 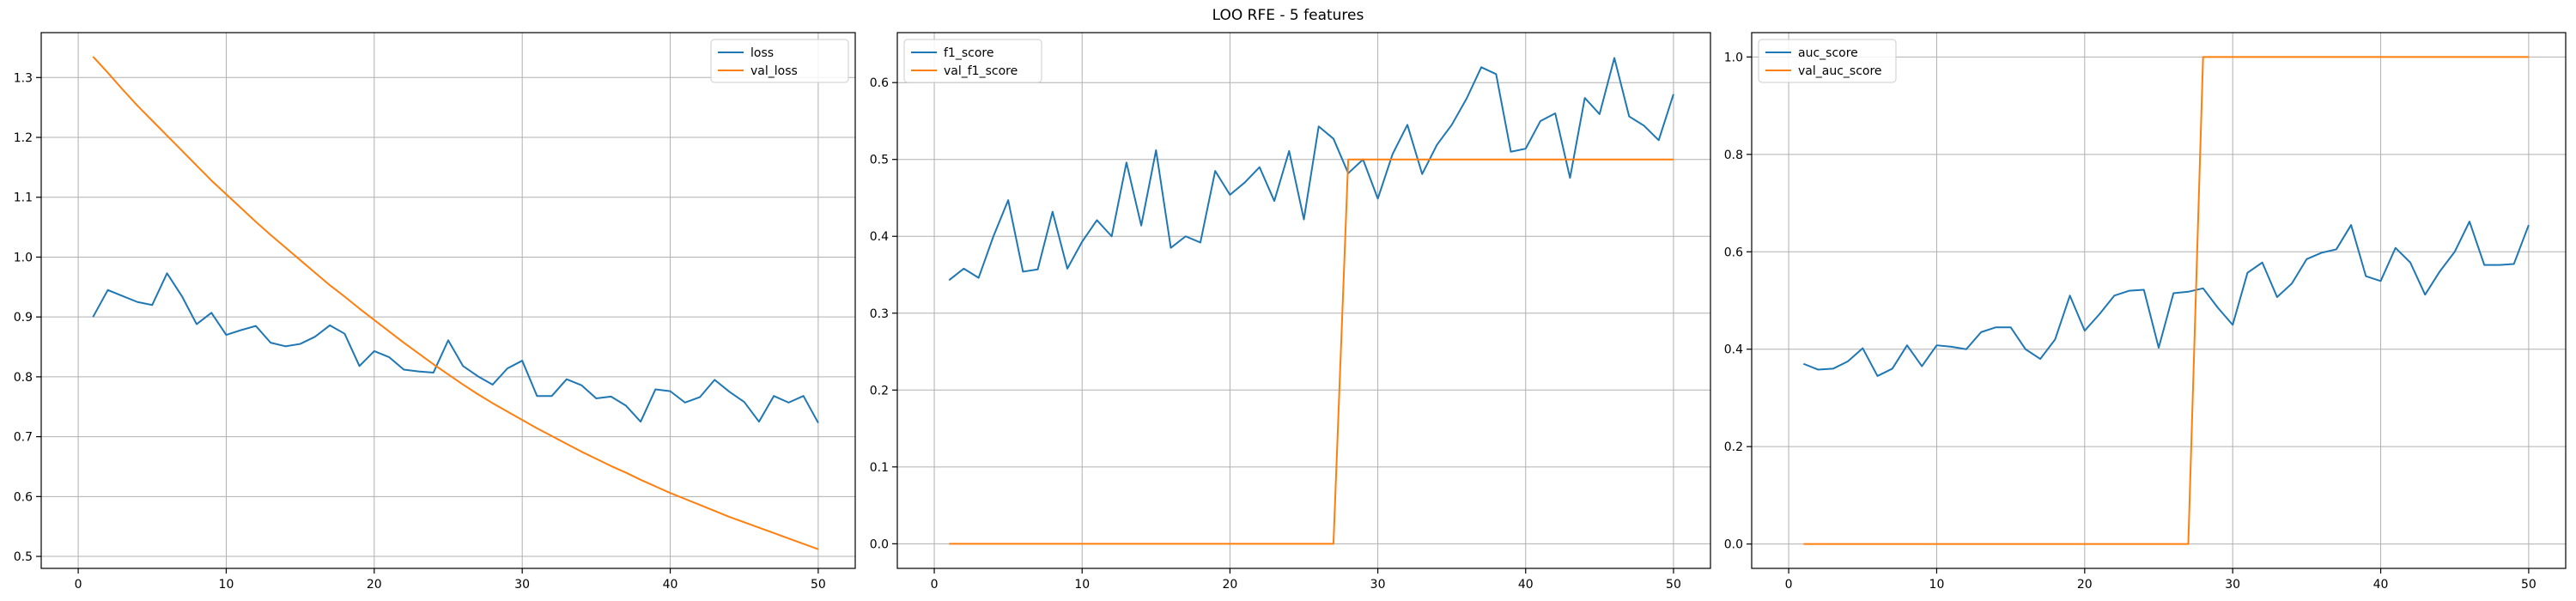 I want to click on legend: auc_score val_auc_score, so click(x=1828, y=61).